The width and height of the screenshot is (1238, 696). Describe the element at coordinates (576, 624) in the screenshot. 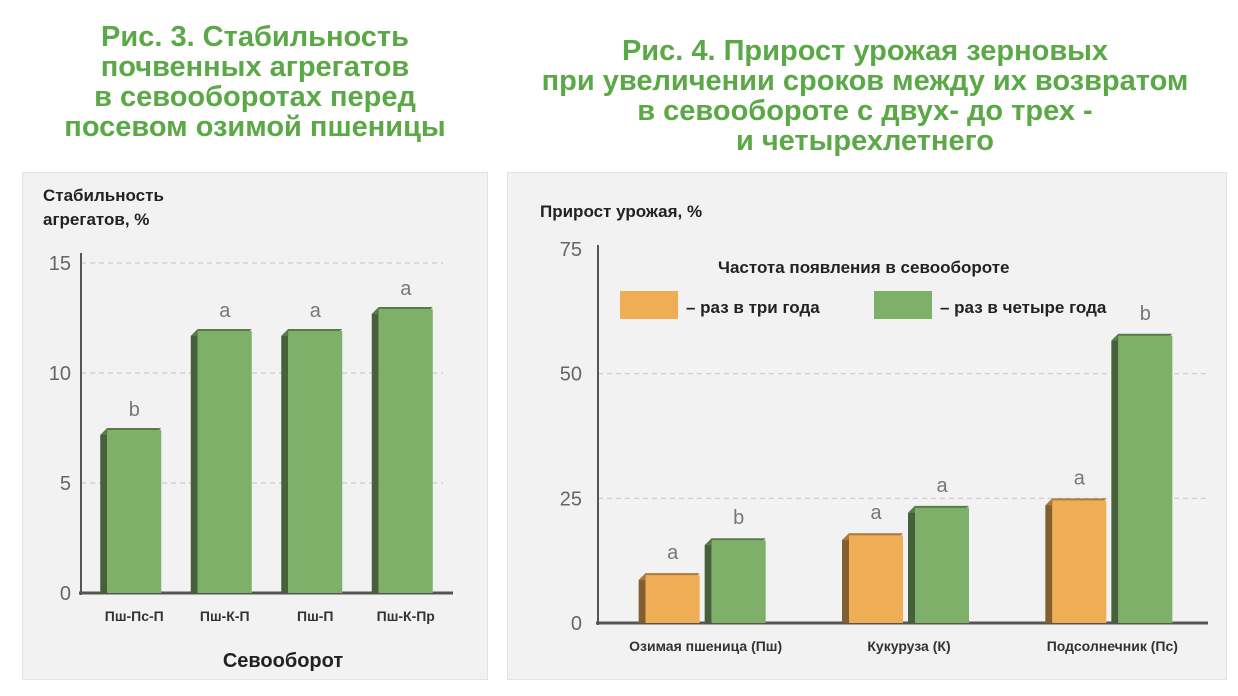

I see `chart2-ytick-label: 0` at that location.